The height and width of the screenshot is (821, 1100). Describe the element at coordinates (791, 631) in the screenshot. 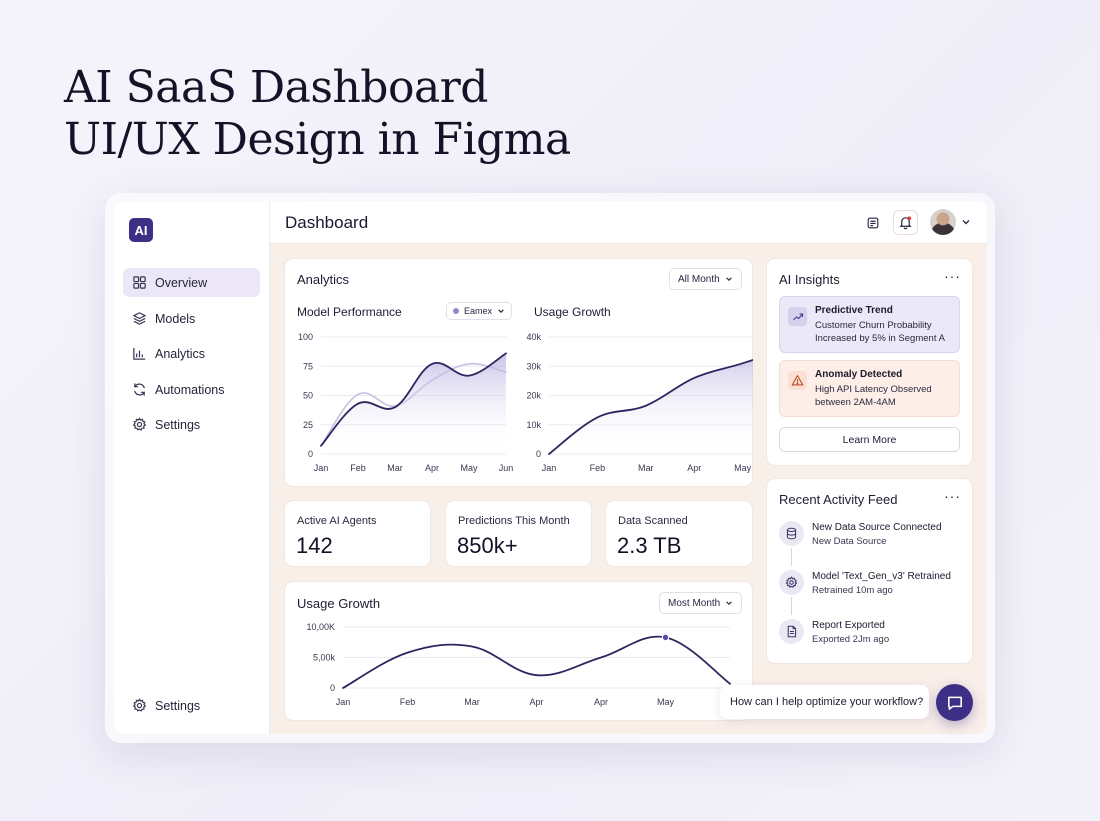

I see `document-icon` at that location.